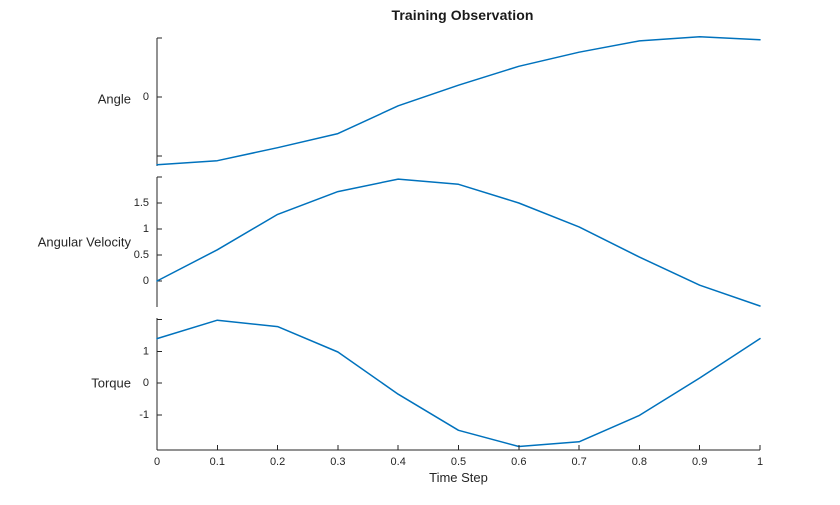  Describe the element at coordinates (699, 462) in the screenshot. I see `x-tick-label: 0.9` at that location.